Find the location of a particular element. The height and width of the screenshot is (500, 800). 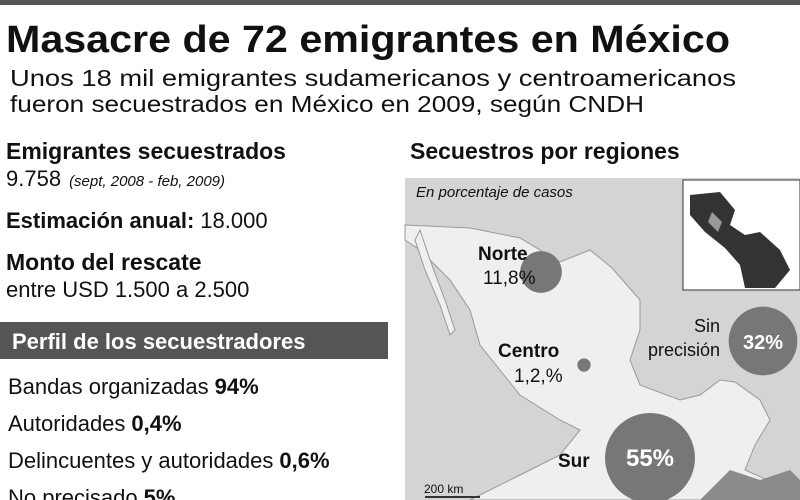

profile-item: Autoridades 0,4% is located at coordinates (95, 423).